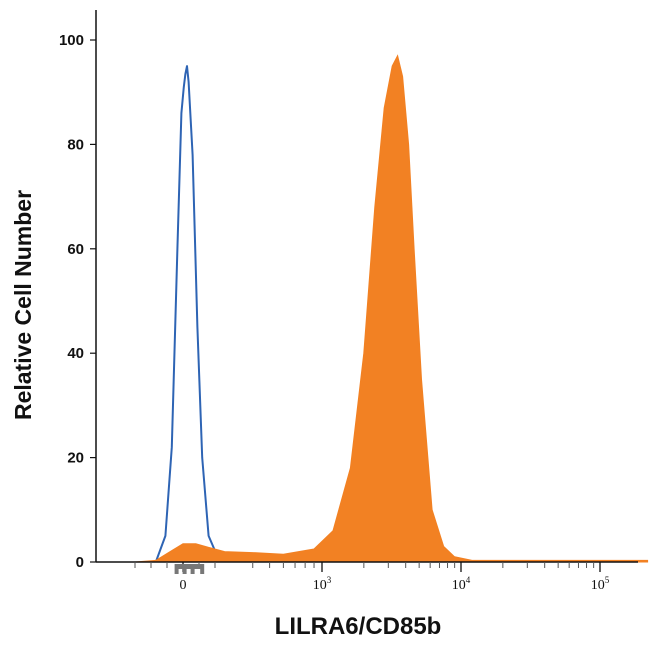 This screenshot has width=650, height=650. Describe the element at coordinates (322, 584) in the screenshot. I see `x-tick-label: 10³` at that location.